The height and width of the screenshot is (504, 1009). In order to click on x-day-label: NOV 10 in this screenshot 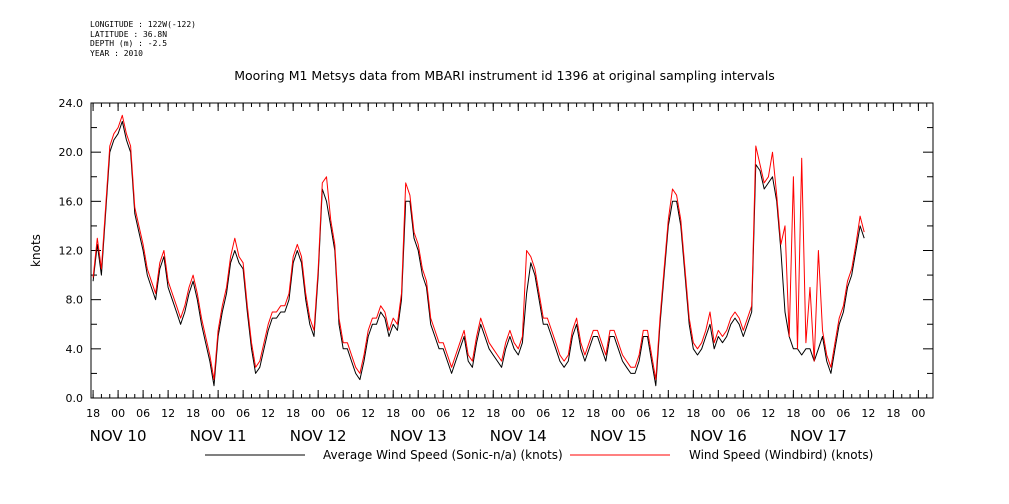, I will do `click(118, 436)`.